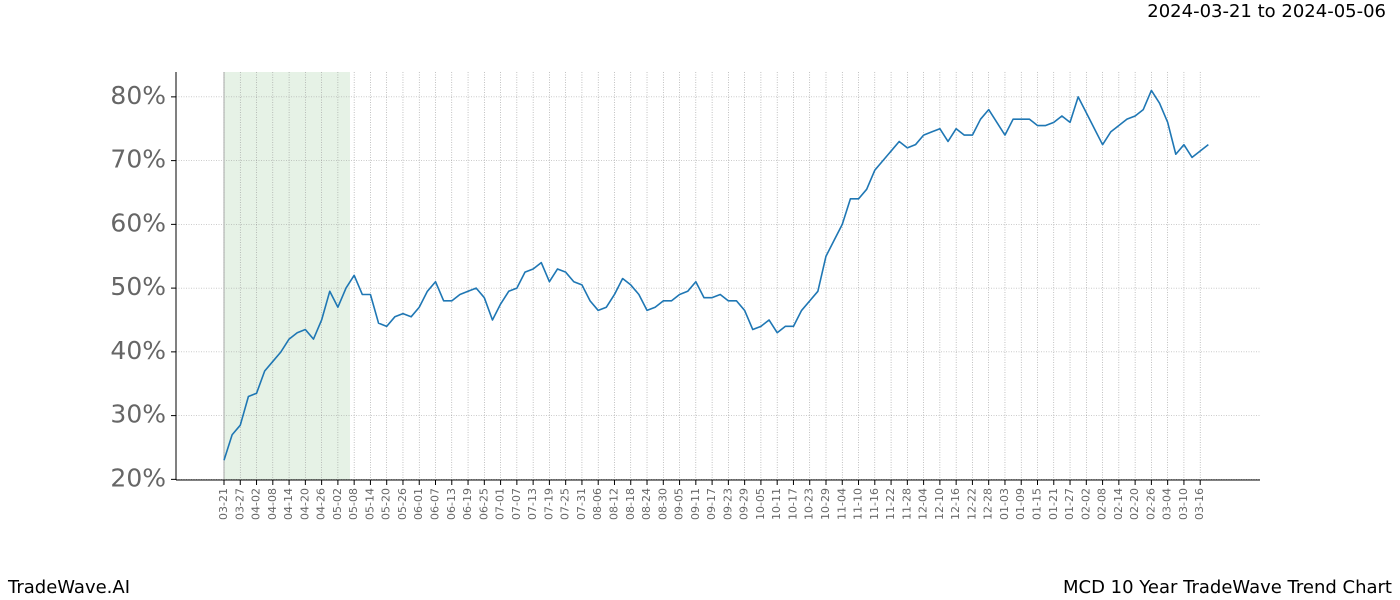 The image size is (1400, 600). I want to click on x-tick-label: 11-22, so click(890, 504).